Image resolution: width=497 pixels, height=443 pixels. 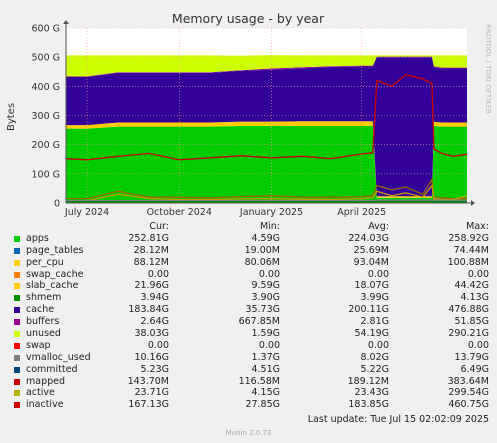 What do you see at coordinates (266, 164) in the screenshot?
I see `area-apps` at bounding box center [266, 164].